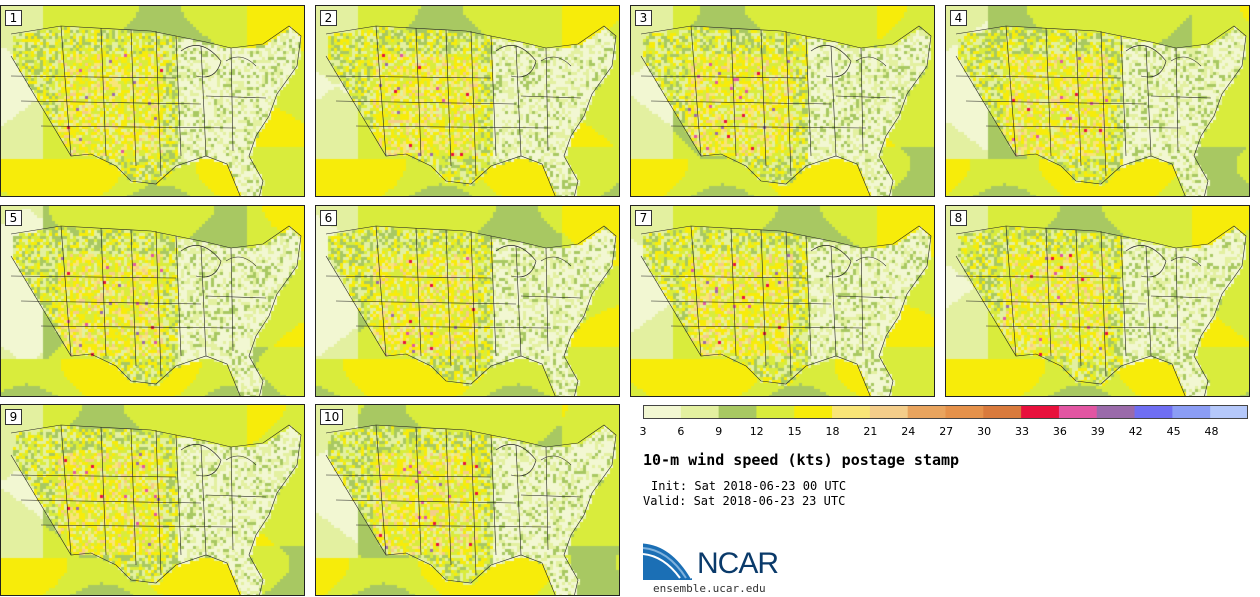 Image resolution: width=1260 pixels, height=597 pixels. I want to click on member-map-8: 8, so click(1097, 301).